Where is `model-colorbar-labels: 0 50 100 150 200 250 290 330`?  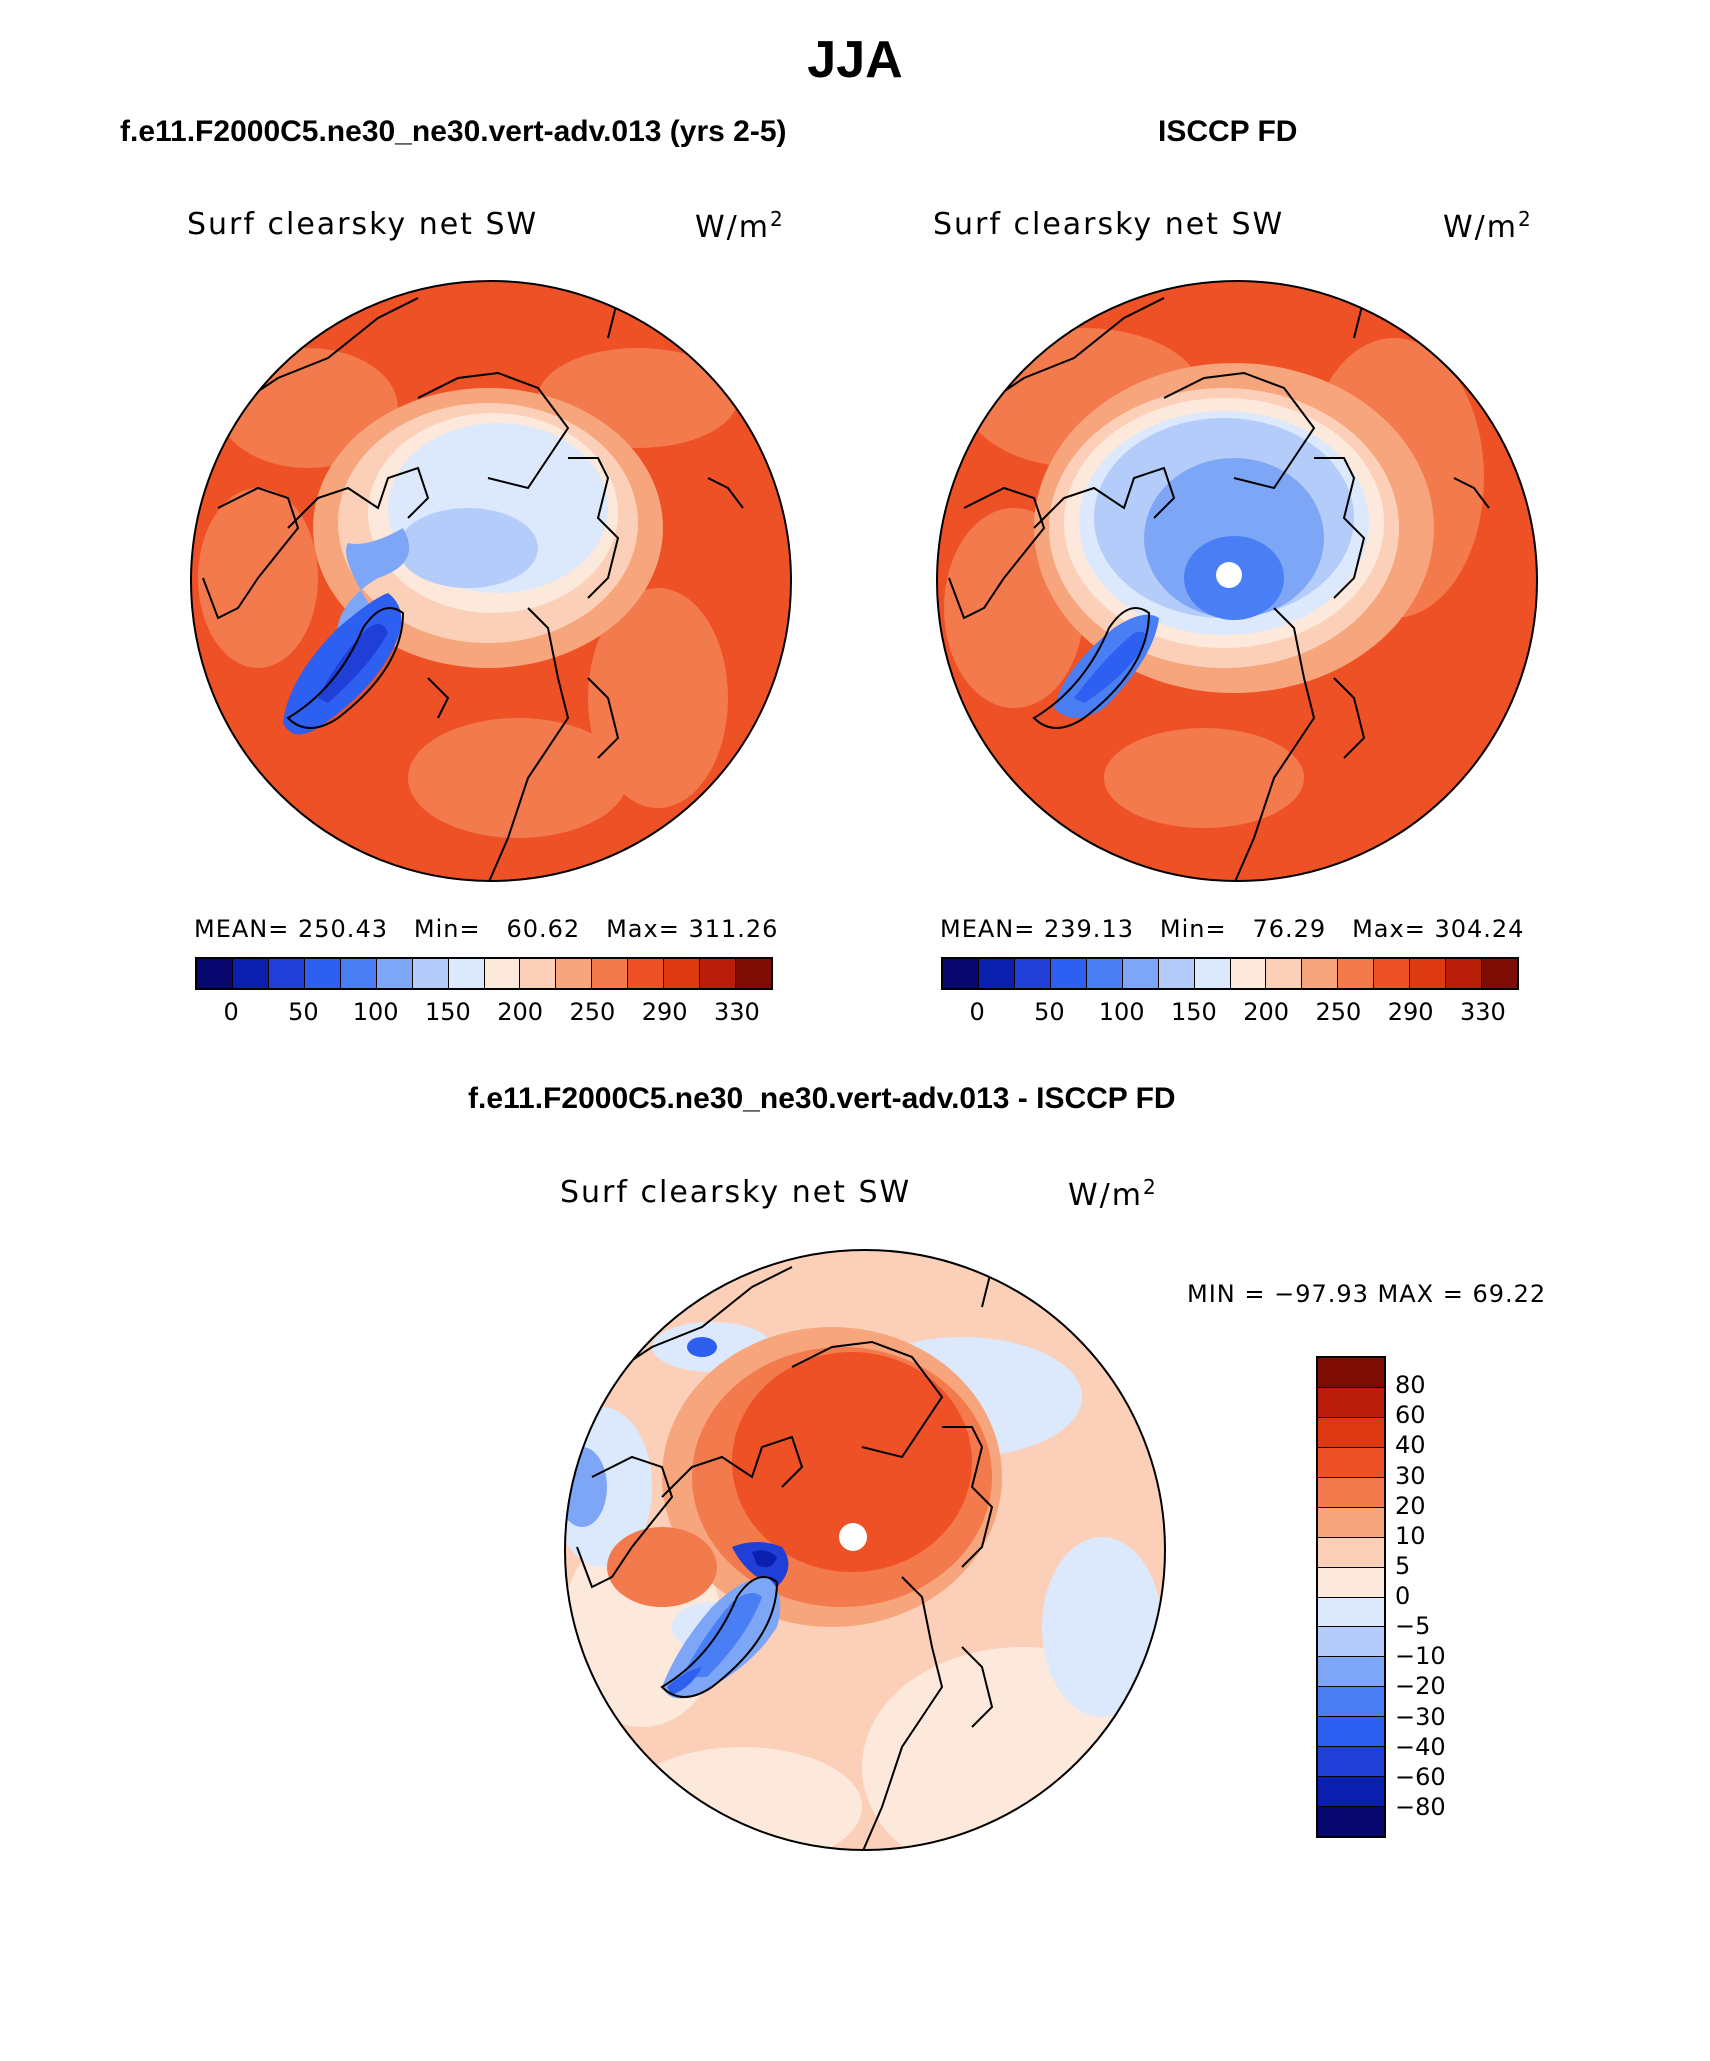 model-colorbar-labels: 0 50 100 150 200 250 290 330 is located at coordinates (484, 1013).